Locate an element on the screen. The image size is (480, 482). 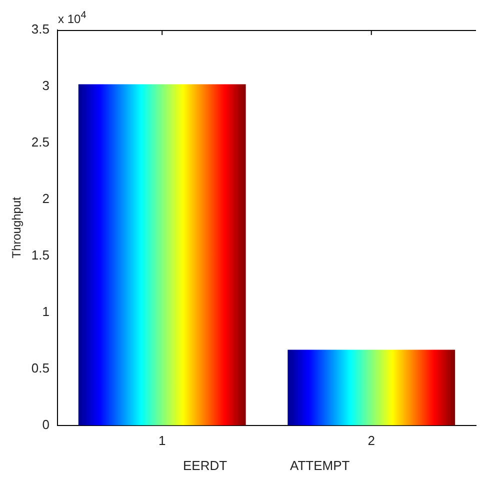
y-tick-label: 1.5 is located at coordinates (40, 255).